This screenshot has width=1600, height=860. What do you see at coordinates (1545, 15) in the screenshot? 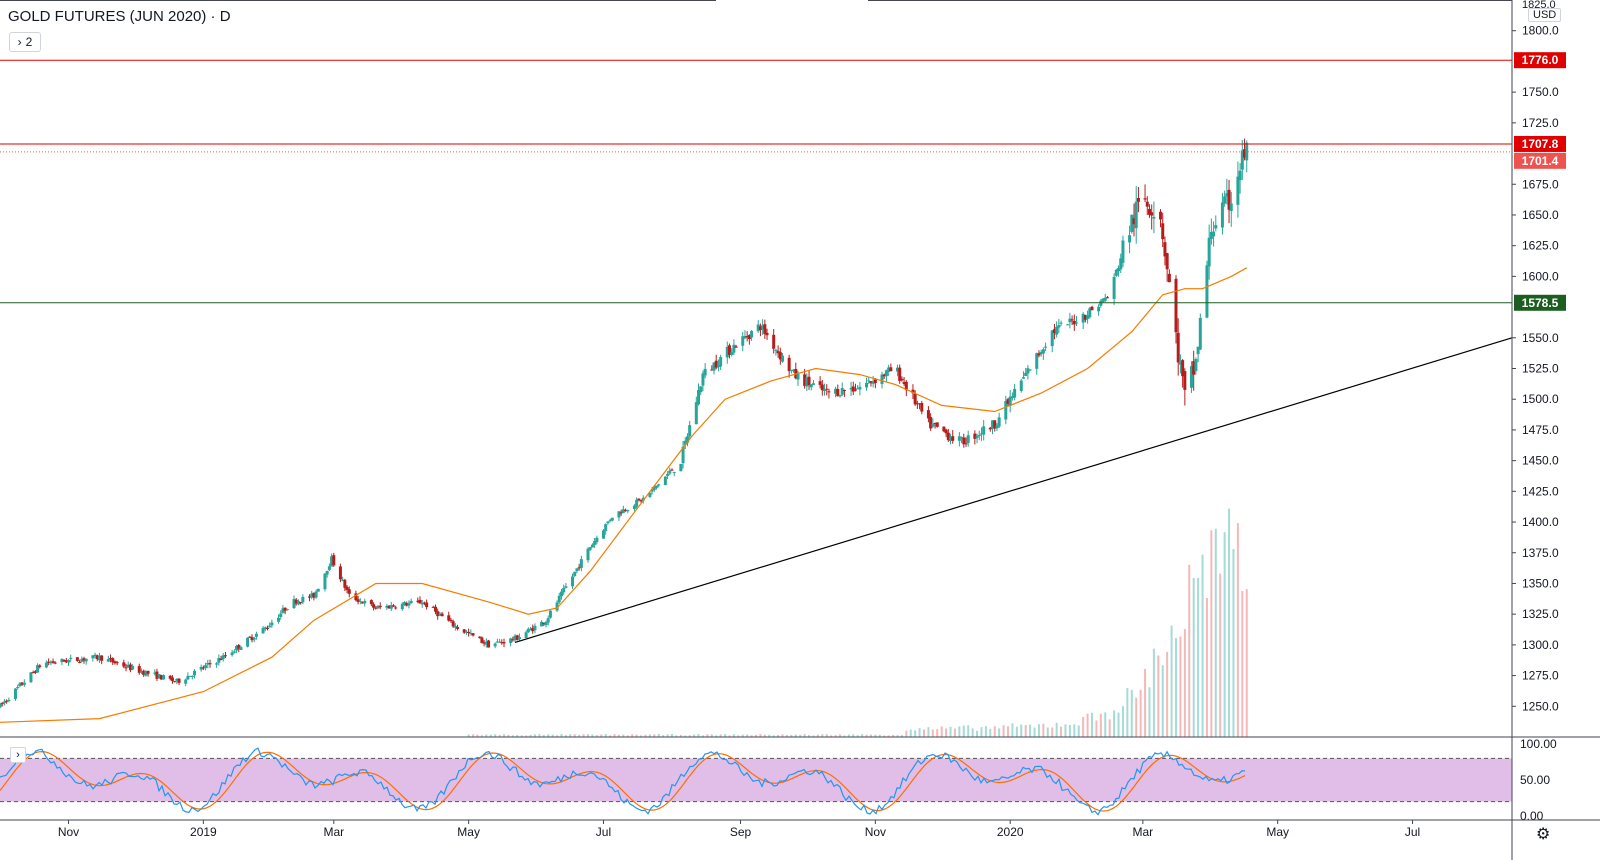
I see `currency-label: USD` at bounding box center [1545, 15].